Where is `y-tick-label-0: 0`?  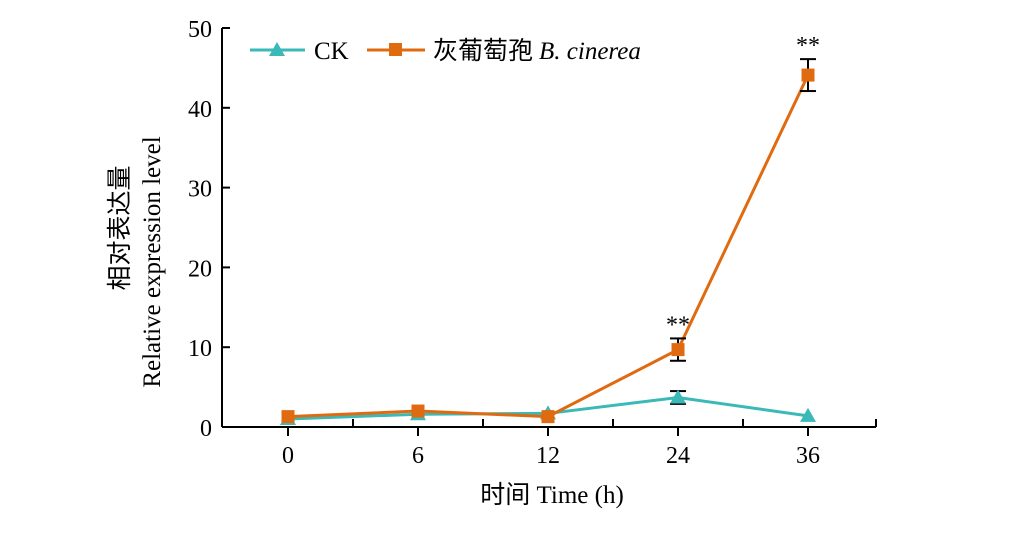 y-tick-label-0: 0 is located at coordinates (206, 429).